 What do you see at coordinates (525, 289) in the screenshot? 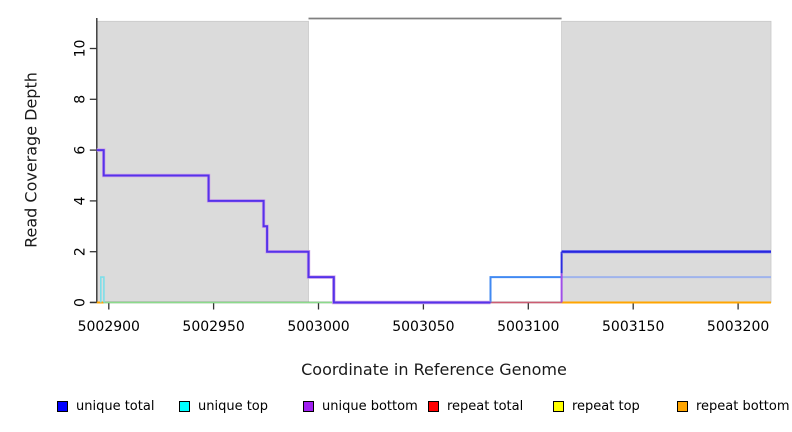
I see `azure-step-depth1` at bounding box center [525, 289].